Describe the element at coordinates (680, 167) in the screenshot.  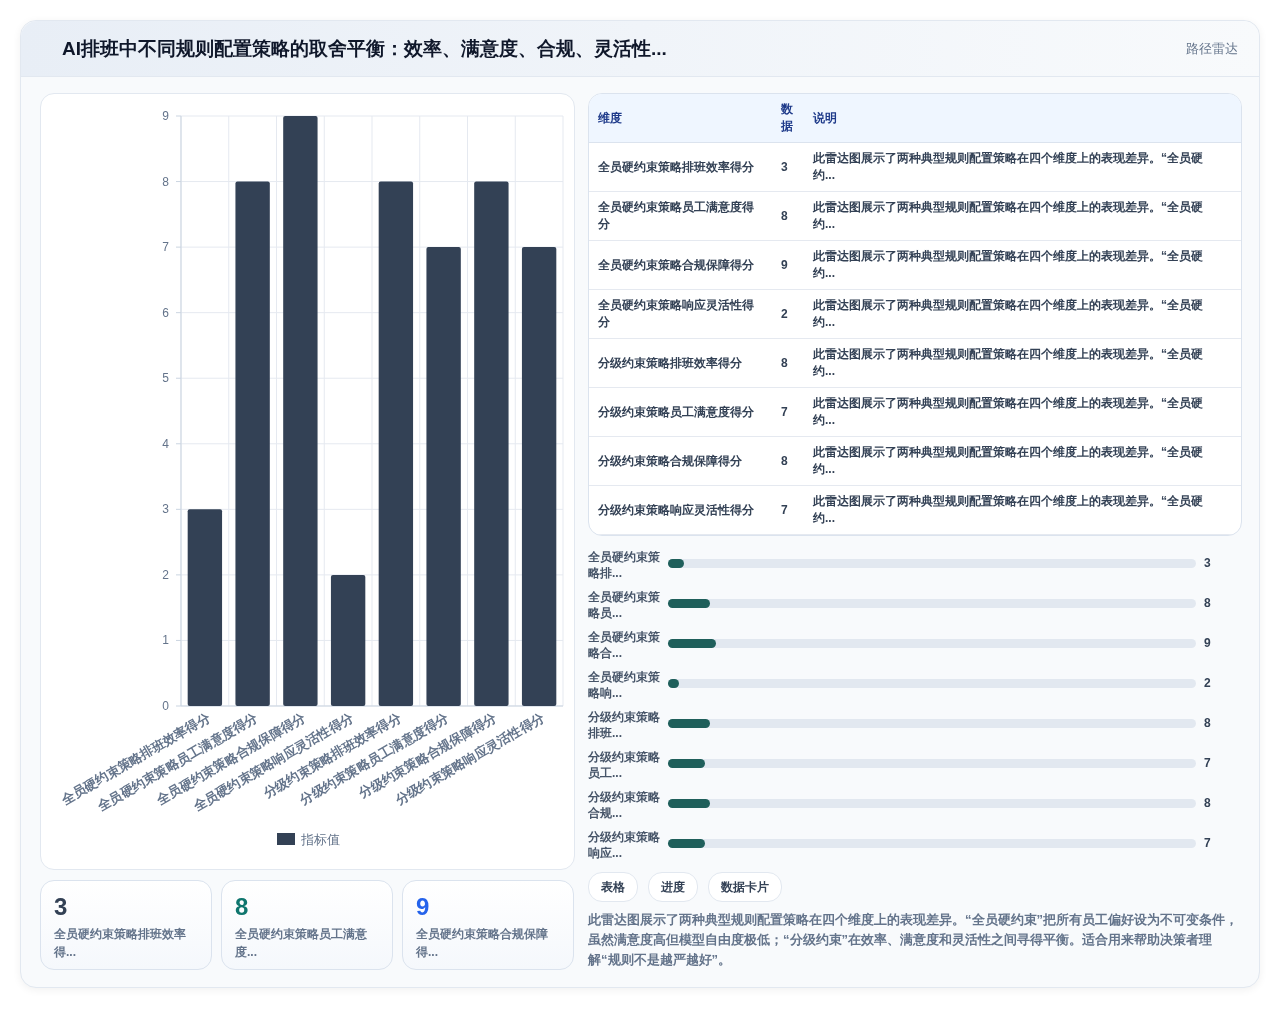
I see `category-label: 全员硬约束策略排班效率得分` at that location.